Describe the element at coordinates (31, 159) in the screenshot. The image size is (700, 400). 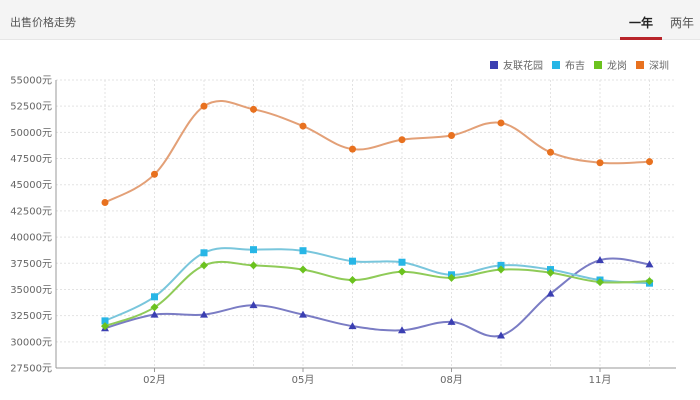
I see `y-tick-label: 47500元` at that location.